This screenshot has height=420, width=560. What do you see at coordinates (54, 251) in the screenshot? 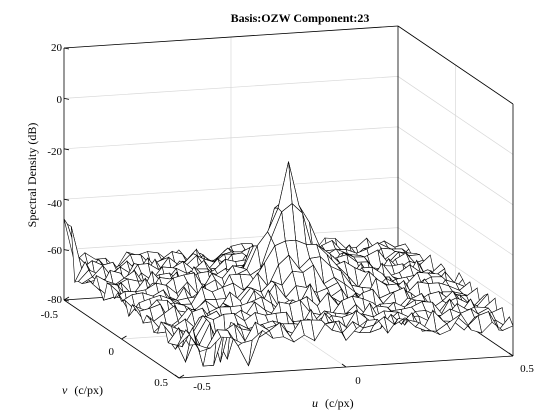
I see `z-tick-label: -60` at bounding box center [54, 251].